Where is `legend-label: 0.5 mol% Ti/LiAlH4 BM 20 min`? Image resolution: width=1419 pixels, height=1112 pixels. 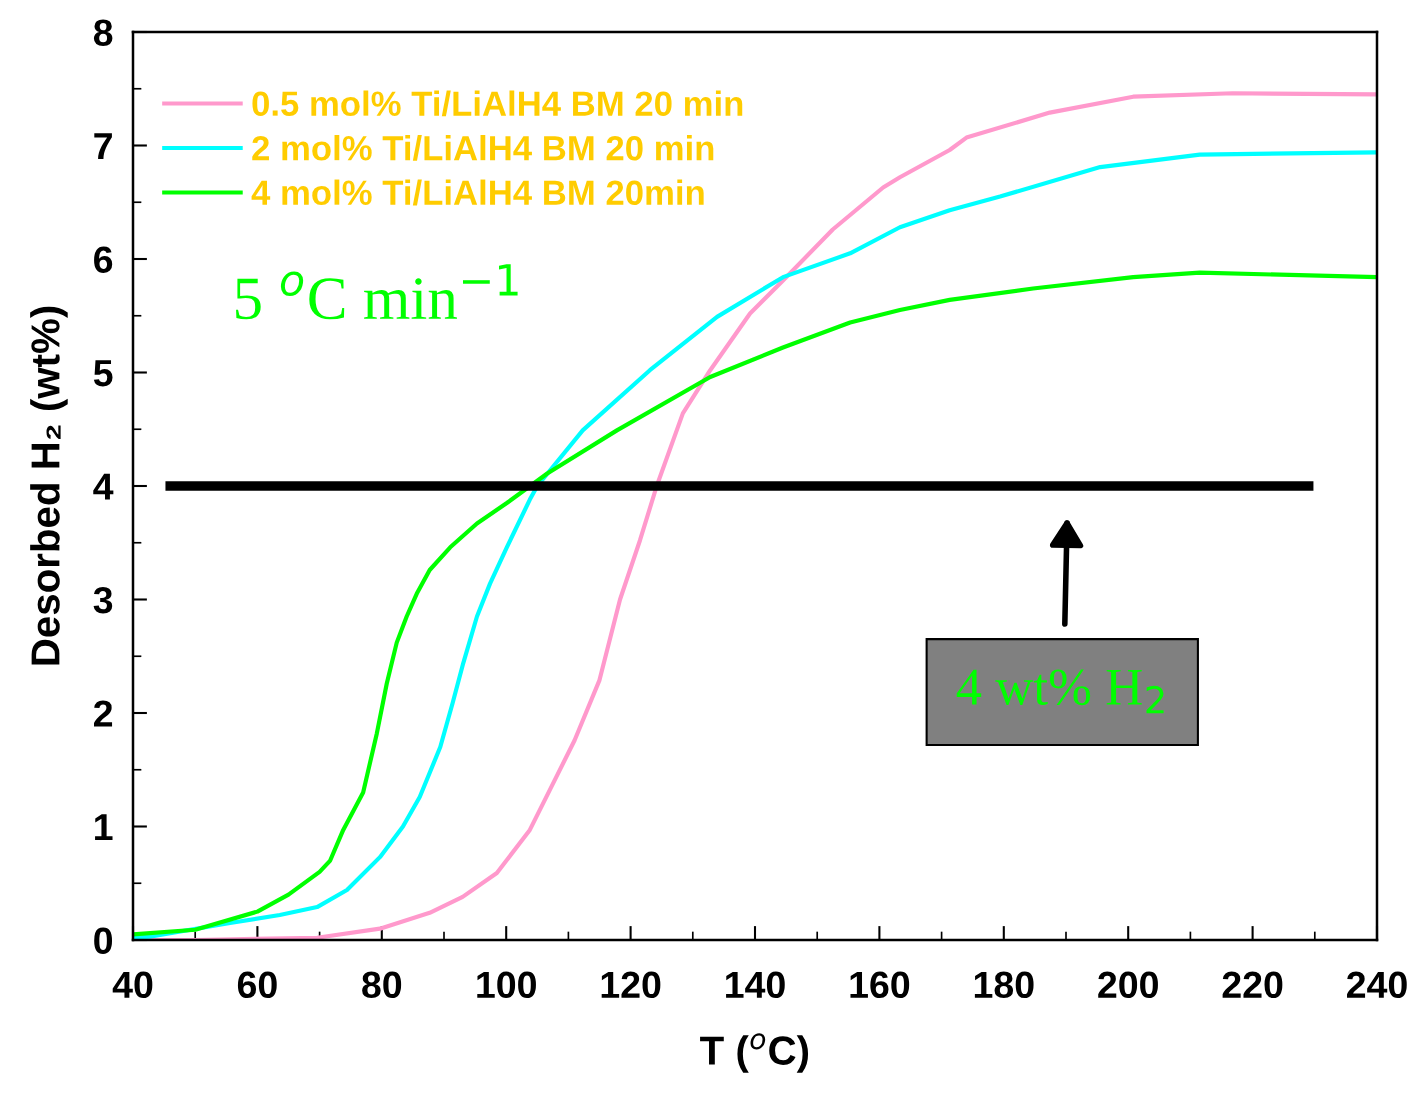
legend-label: 0.5 mol% Ti/LiAlH4 BM 20 min is located at coordinates (497, 103).